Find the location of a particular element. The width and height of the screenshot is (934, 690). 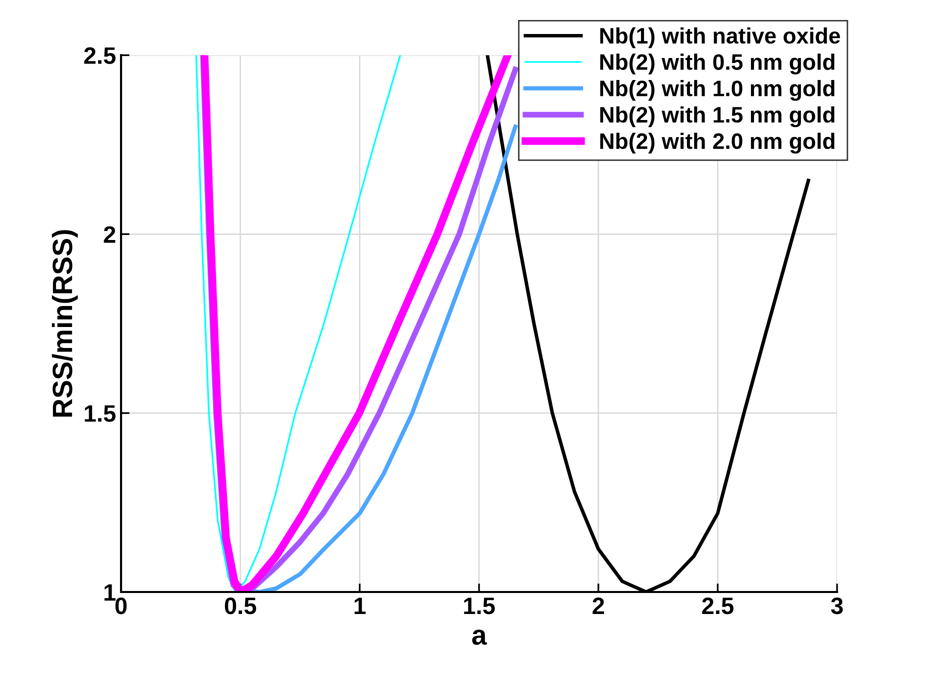

x-tick-label: 0.5 is located at coordinates (240, 606).